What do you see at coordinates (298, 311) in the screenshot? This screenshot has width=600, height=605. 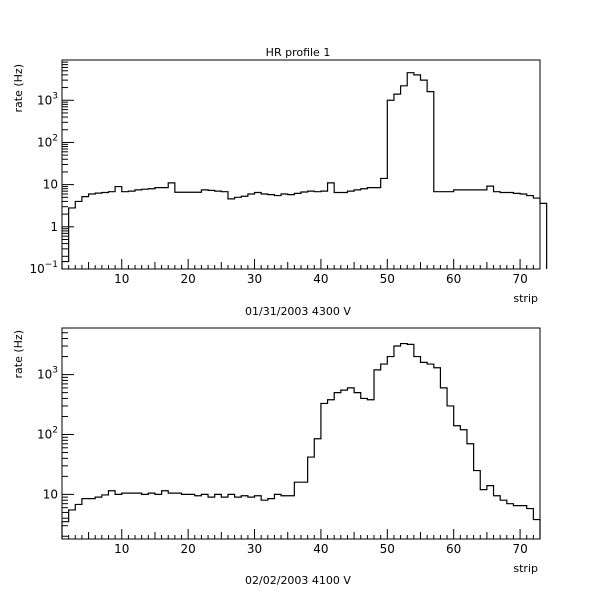 I see `caption-top: 01/31/2003 4300 V` at bounding box center [298, 311].